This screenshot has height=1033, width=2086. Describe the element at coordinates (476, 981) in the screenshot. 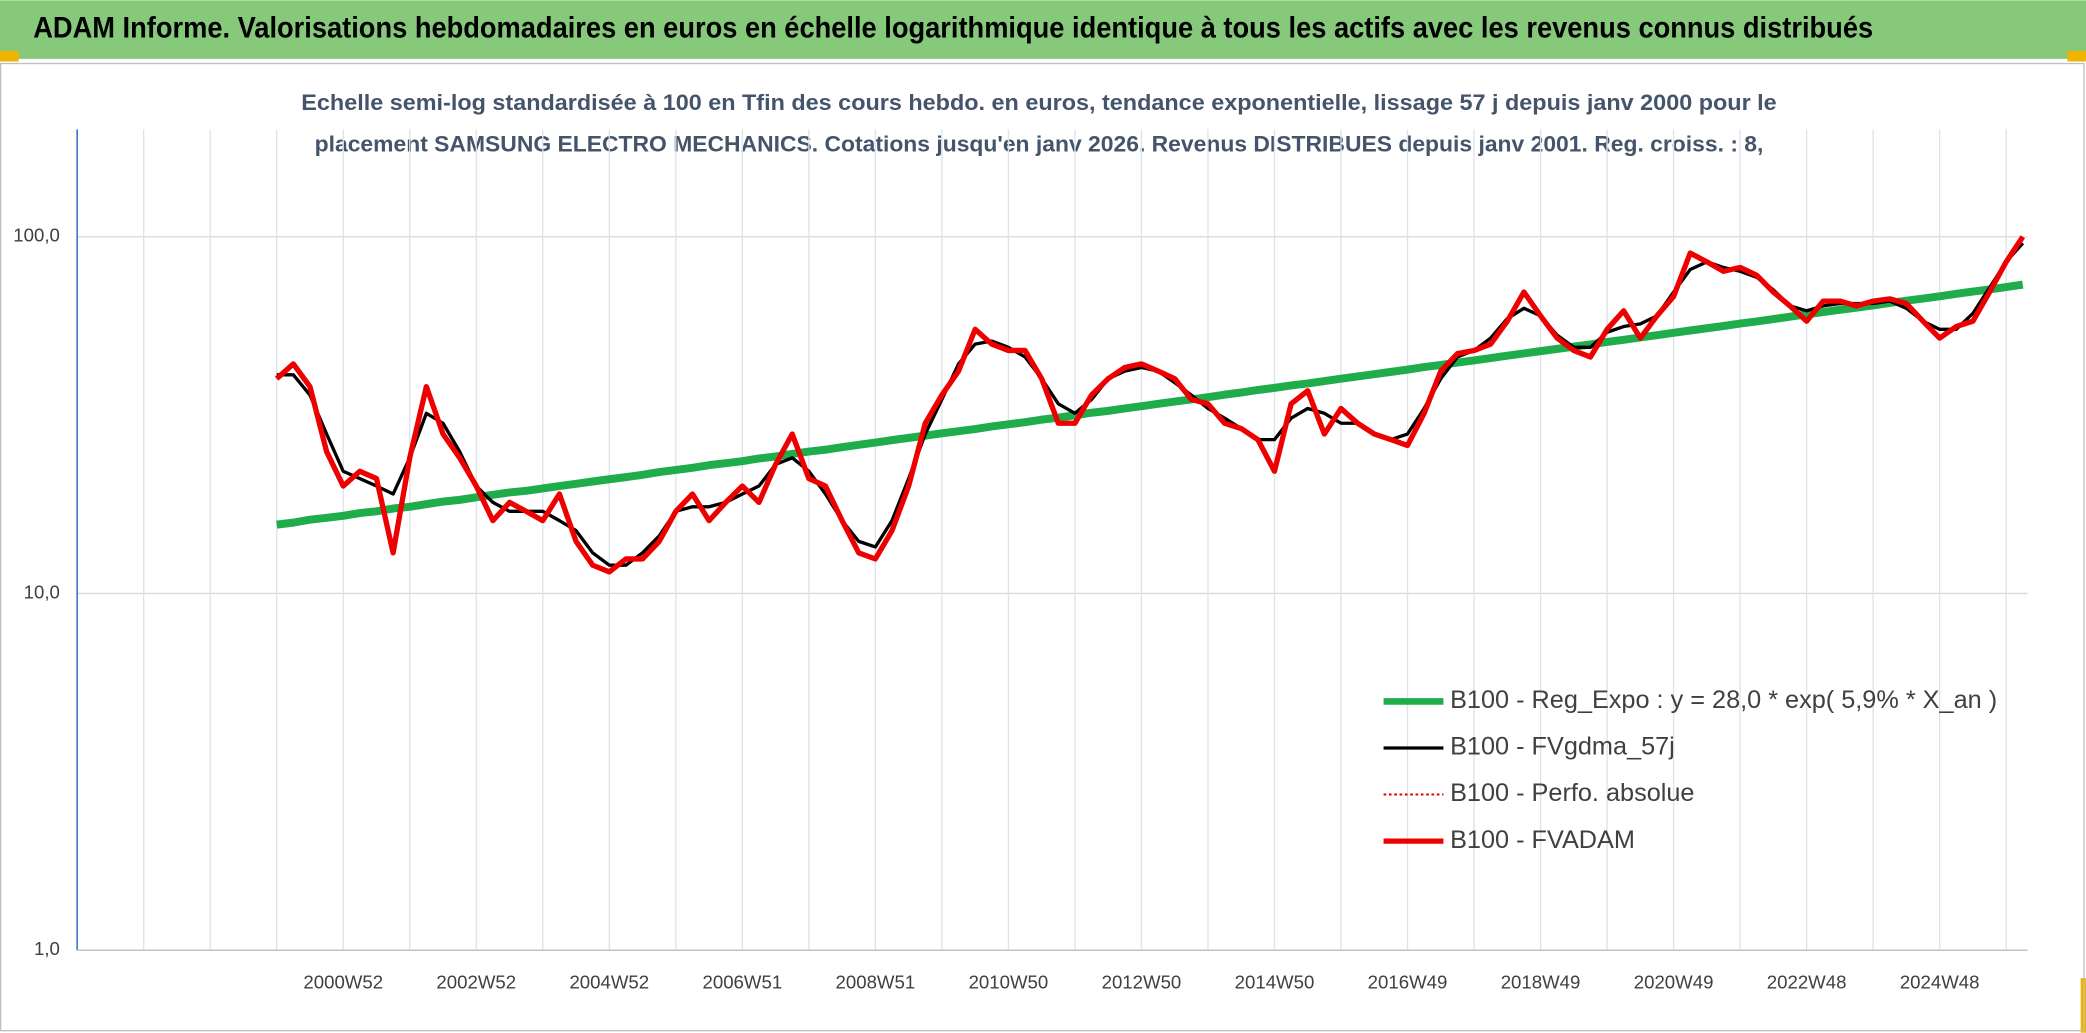

I see `x-tick-label: 2002W52` at that location.